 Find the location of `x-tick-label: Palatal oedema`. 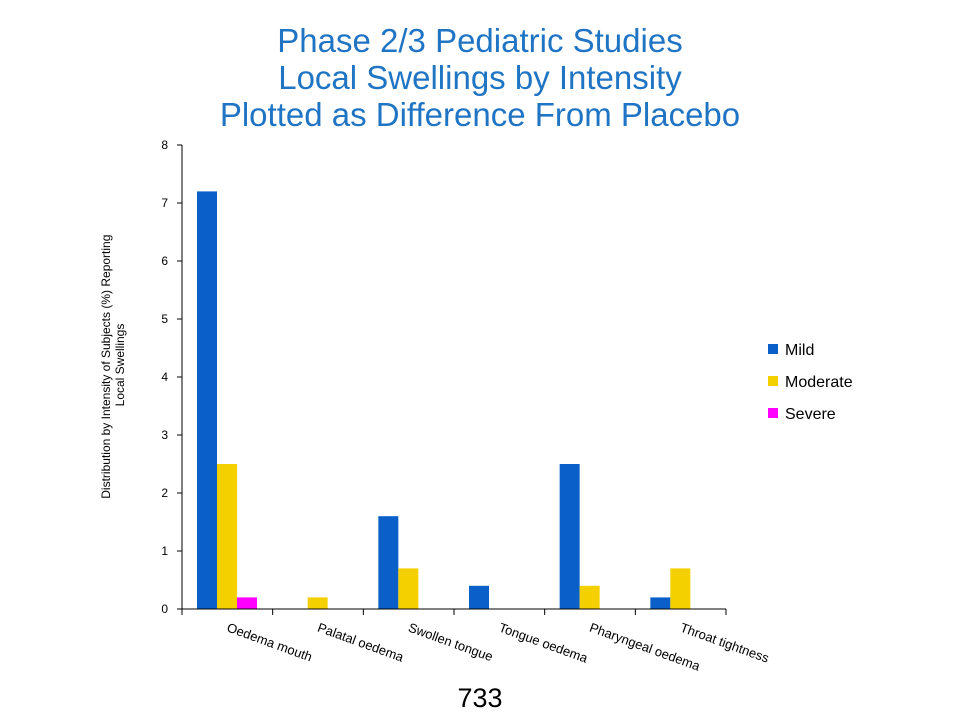

x-tick-label: Palatal oedema is located at coordinates (361, 642).